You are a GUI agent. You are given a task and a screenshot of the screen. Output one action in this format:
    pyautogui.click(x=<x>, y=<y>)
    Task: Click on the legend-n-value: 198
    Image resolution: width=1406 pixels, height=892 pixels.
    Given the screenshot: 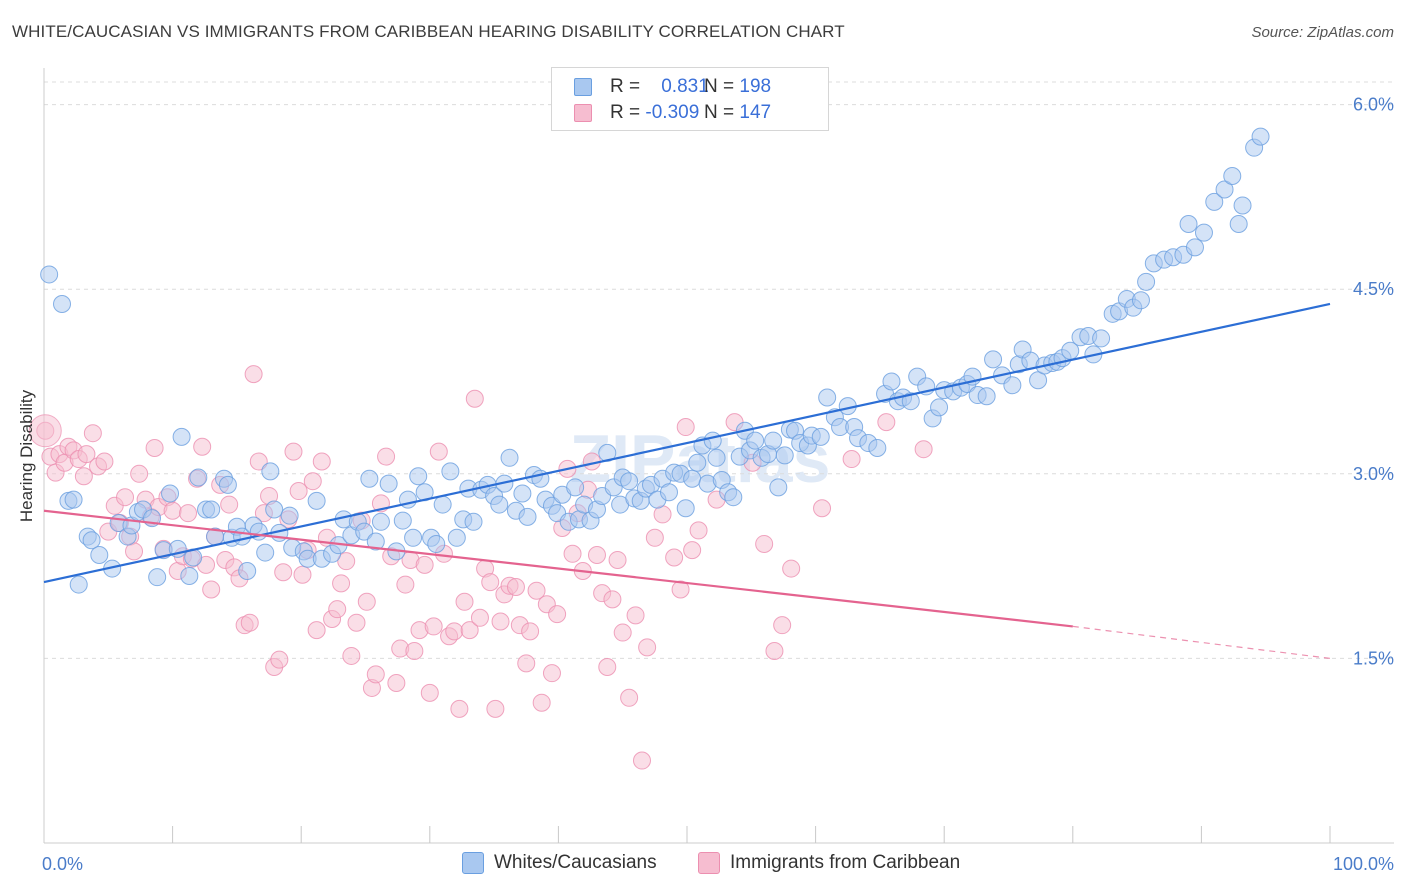 What is the action you would take?
    pyautogui.click(x=755, y=86)
    